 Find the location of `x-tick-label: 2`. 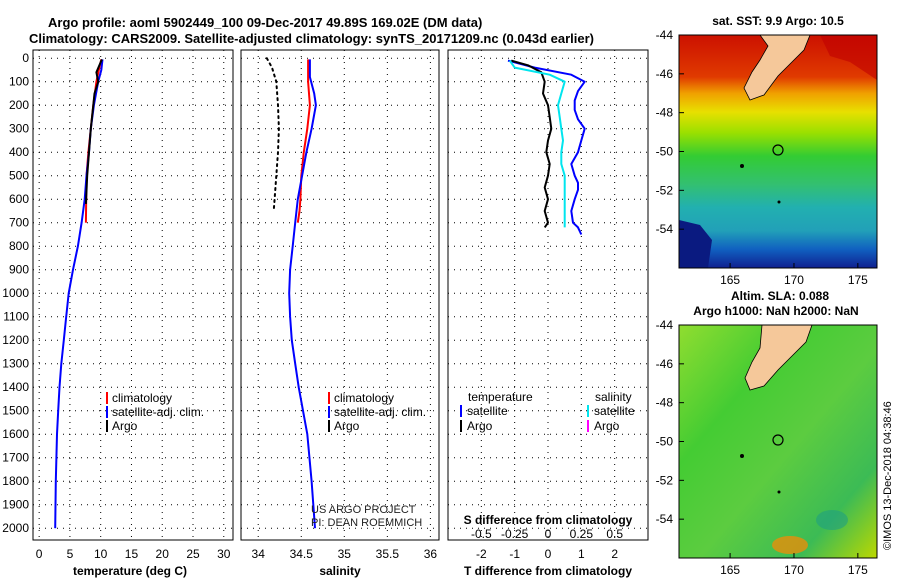

x-tick-label: 2 is located at coordinates (614, 554).